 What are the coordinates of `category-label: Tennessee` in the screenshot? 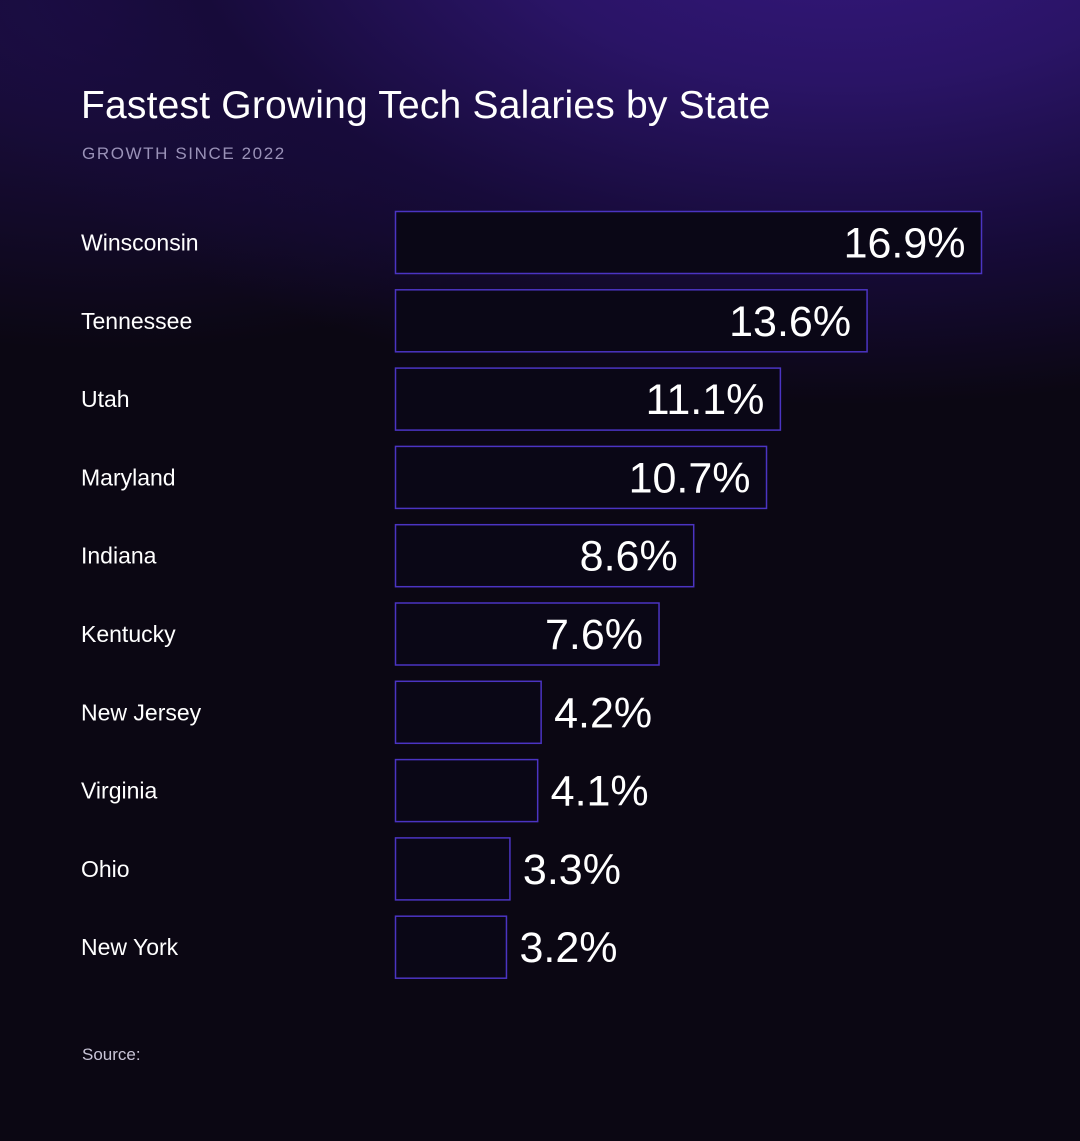 It's located at (136, 321).